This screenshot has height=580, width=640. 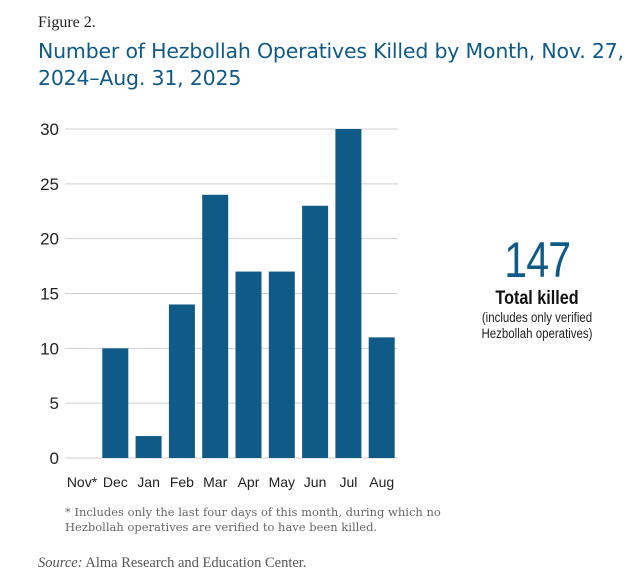 What do you see at coordinates (315, 331) in the screenshot?
I see `bar-jun` at bounding box center [315, 331].